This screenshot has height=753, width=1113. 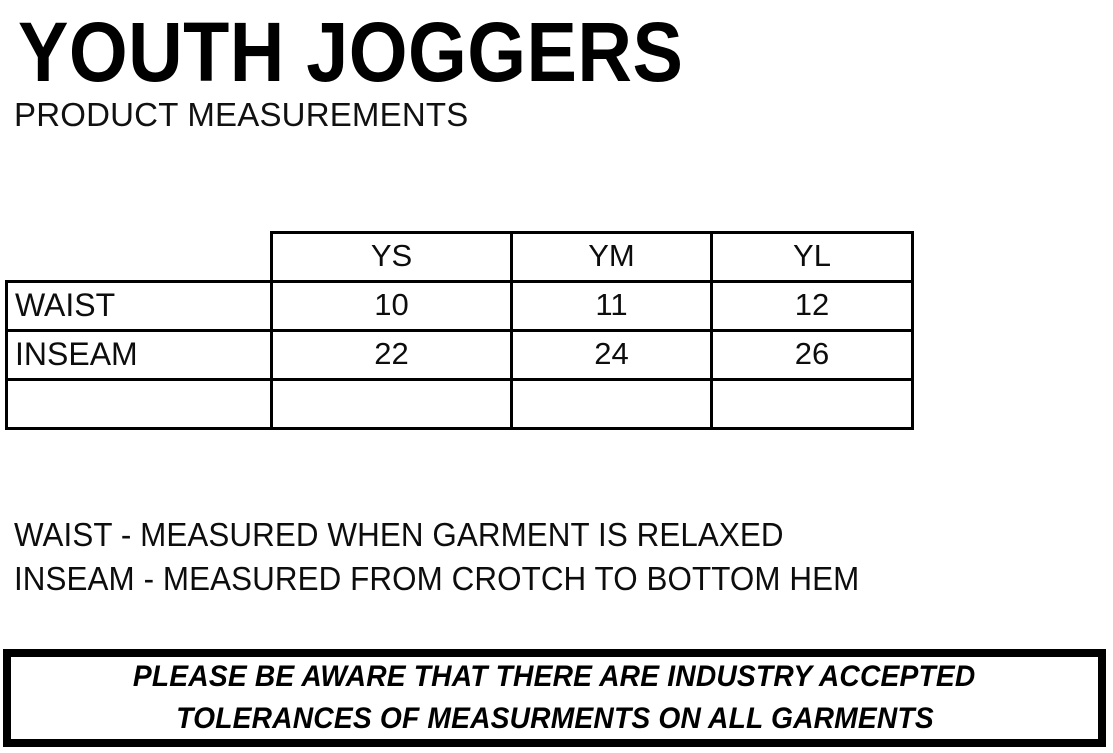 What do you see at coordinates (391, 306) in the screenshot?
I see `cell-waist-ys: 10` at bounding box center [391, 306].